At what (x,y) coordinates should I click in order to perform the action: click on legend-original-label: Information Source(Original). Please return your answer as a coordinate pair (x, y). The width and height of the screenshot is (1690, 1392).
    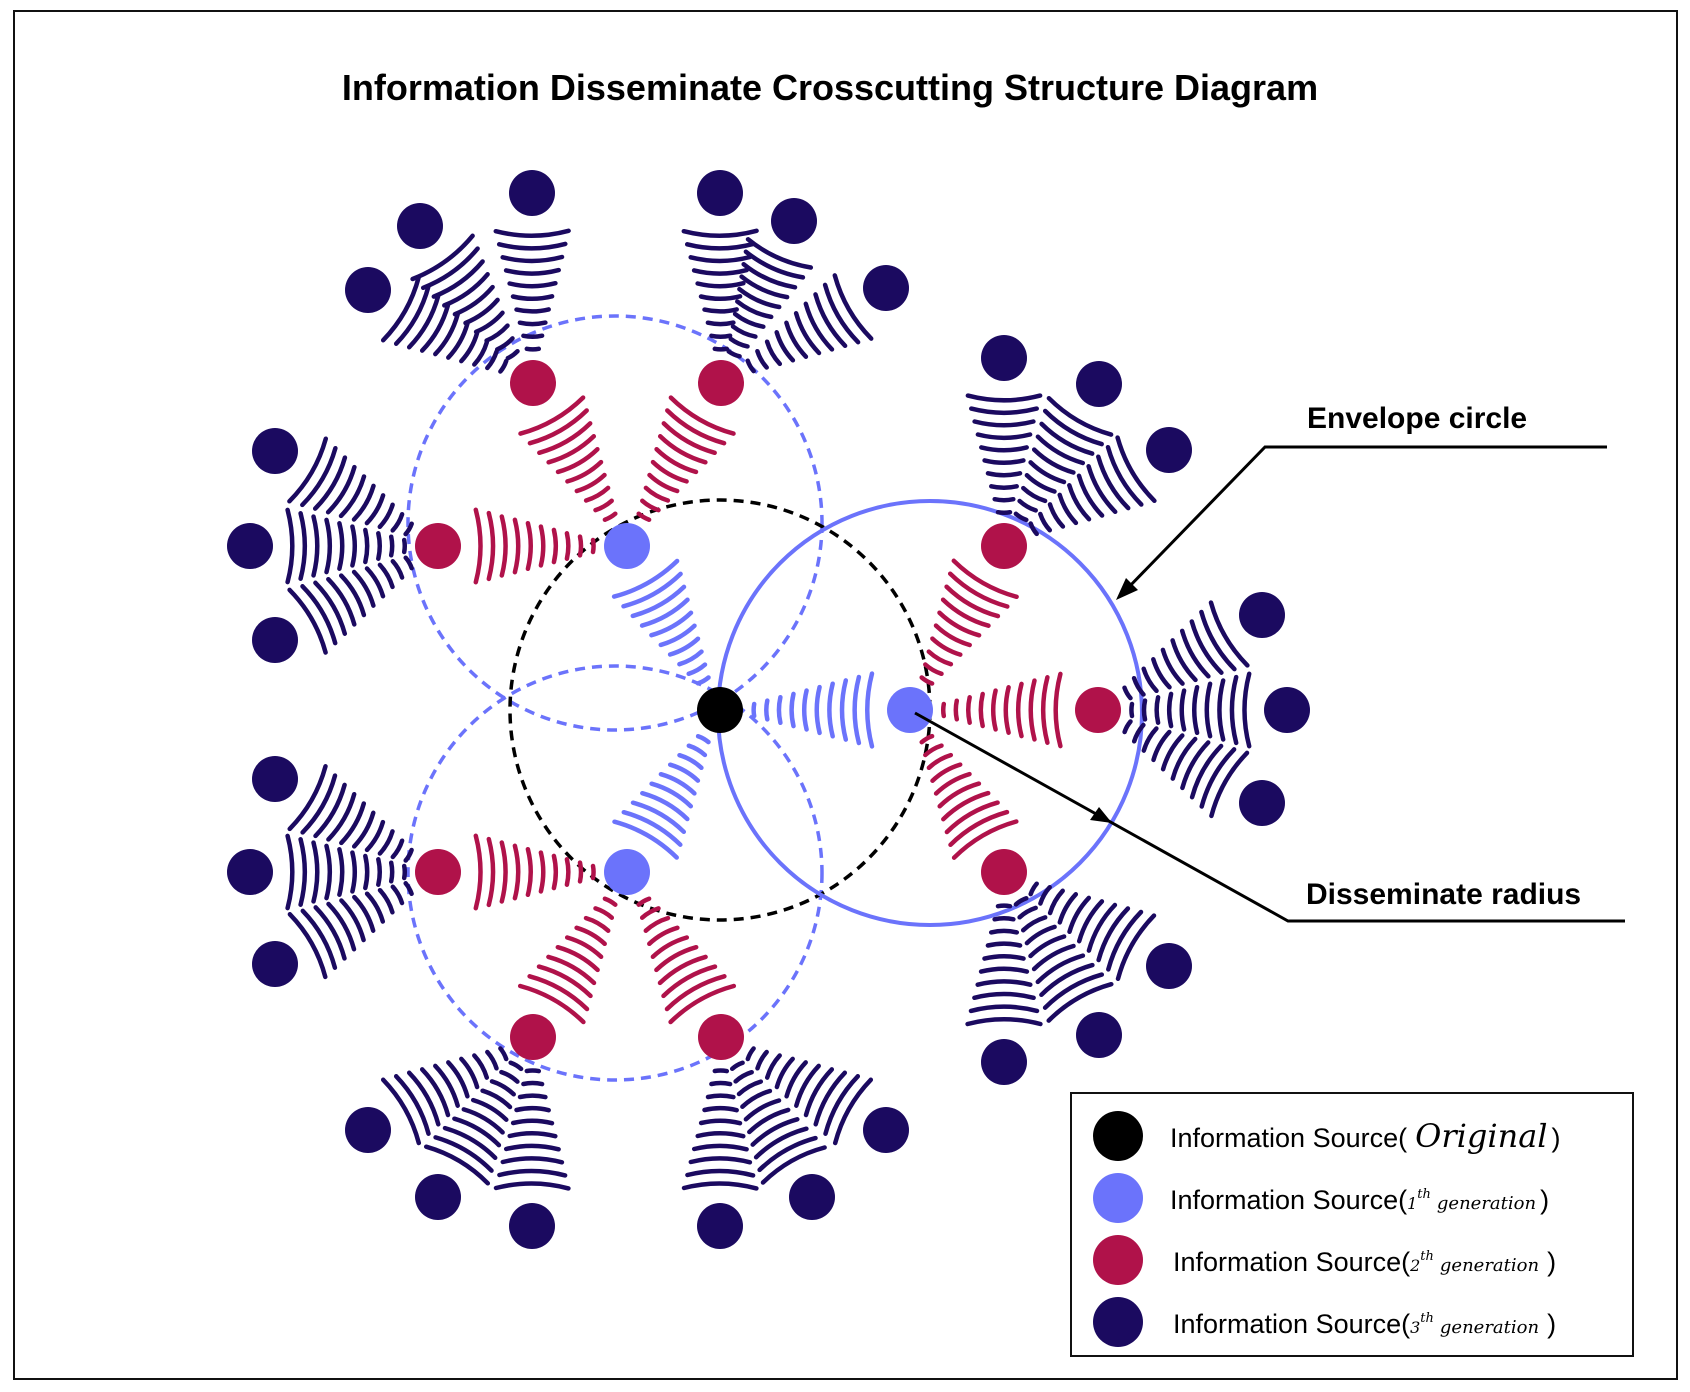
    Looking at the image, I should click on (1365, 1136).